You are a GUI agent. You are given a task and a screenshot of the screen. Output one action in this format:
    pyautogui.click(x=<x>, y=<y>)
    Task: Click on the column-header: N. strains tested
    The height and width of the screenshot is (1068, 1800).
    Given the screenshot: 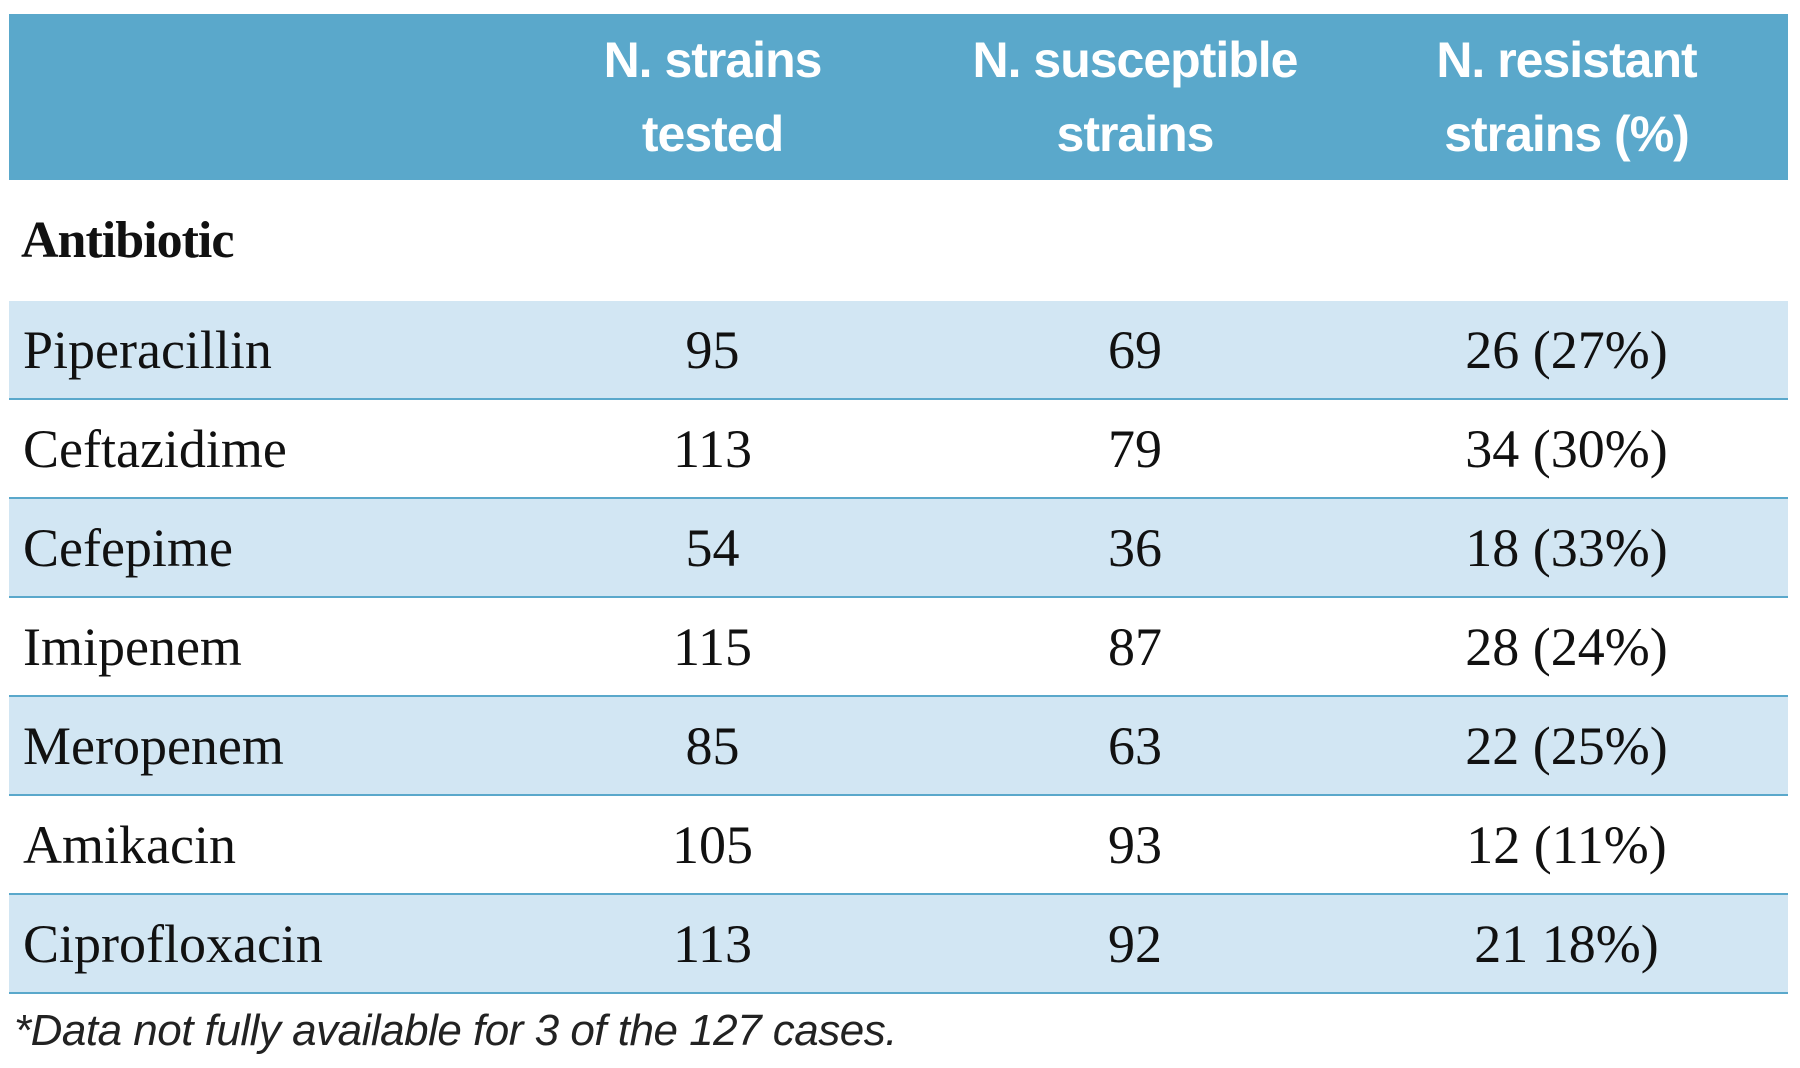 What is the action you would take?
    pyautogui.click(x=712, y=97)
    